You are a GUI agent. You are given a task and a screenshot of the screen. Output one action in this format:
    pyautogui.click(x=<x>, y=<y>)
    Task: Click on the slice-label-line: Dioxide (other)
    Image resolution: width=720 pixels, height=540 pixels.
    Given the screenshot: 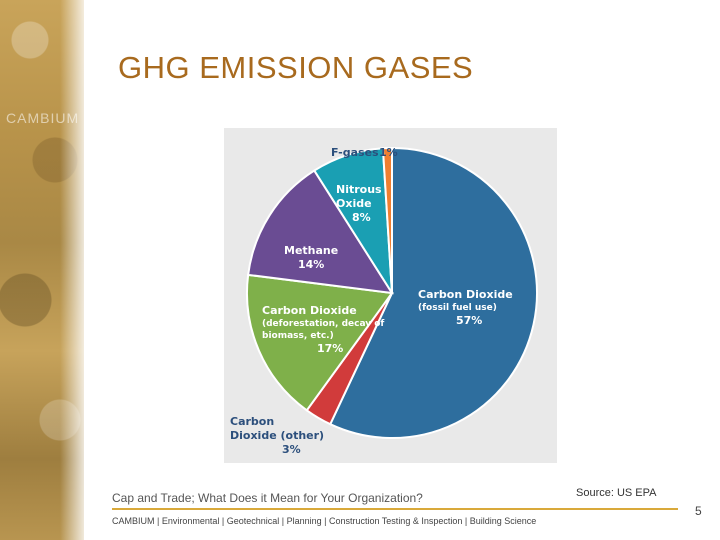 What is the action you would take?
    pyautogui.click(x=277, y=435)
    